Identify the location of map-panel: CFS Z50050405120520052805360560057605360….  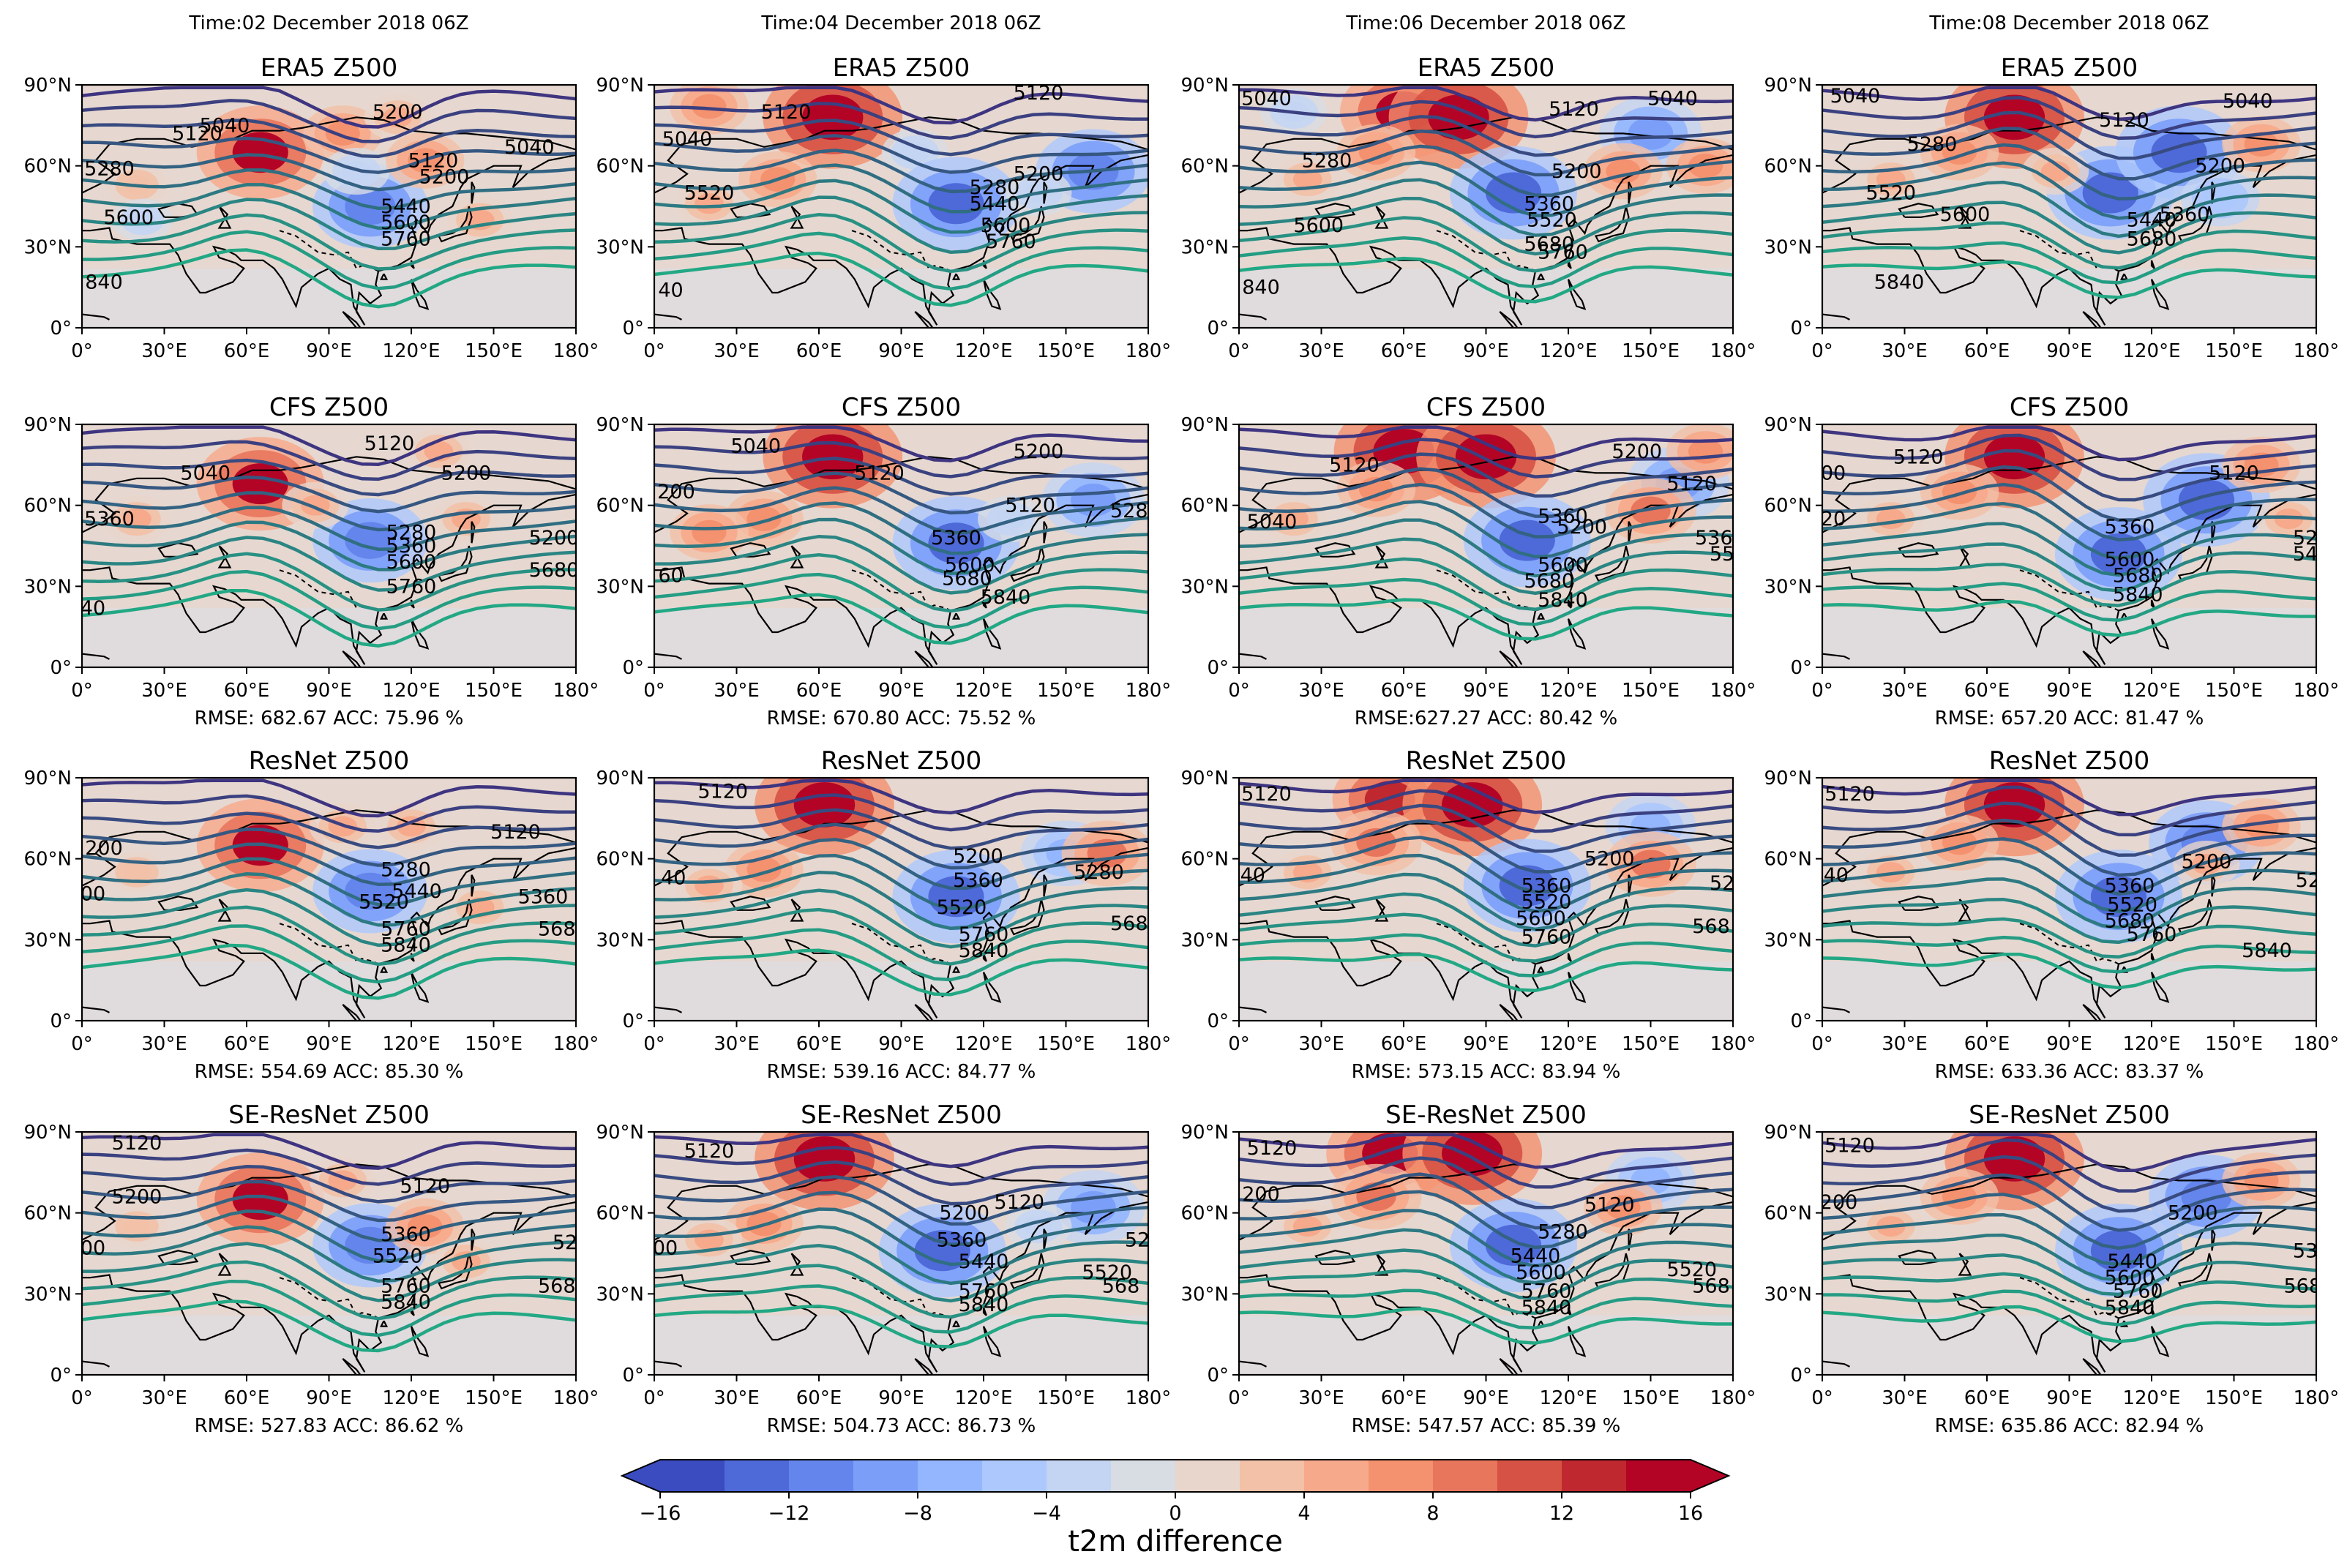
(311, 561).